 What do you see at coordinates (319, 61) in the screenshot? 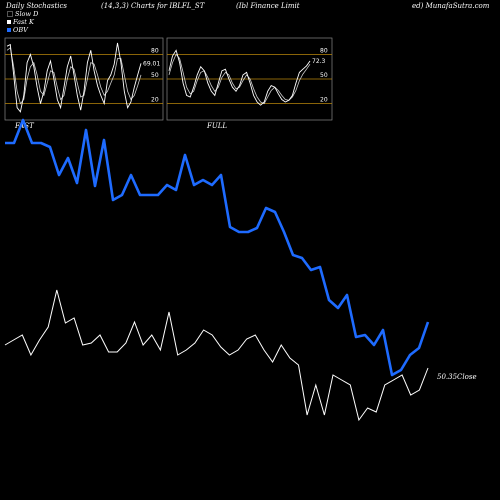
I see `full-last-value-label: 72.3` at bounding box center [319, 61].